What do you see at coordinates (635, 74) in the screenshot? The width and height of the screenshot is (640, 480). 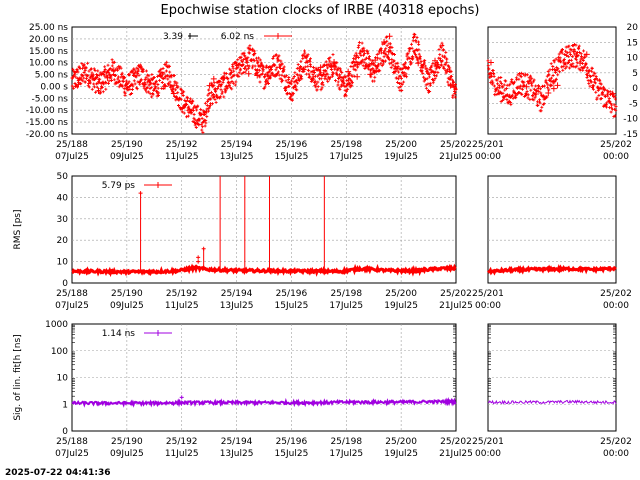 I see `y-tick-label: 5` at bounding box center [635, 74].